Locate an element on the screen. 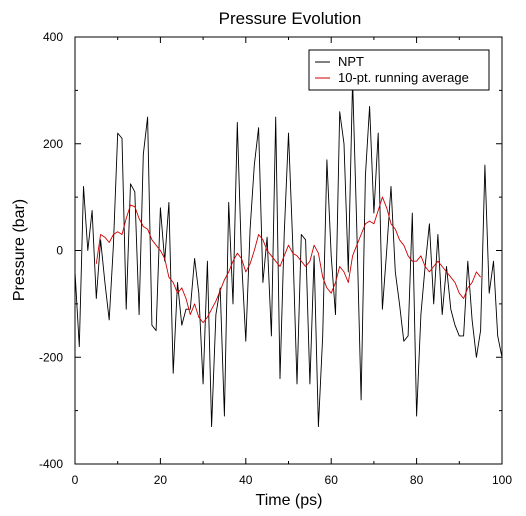 The width and height of the screenshot is (526, 516). legend-box is located at coordinates (399, 70).